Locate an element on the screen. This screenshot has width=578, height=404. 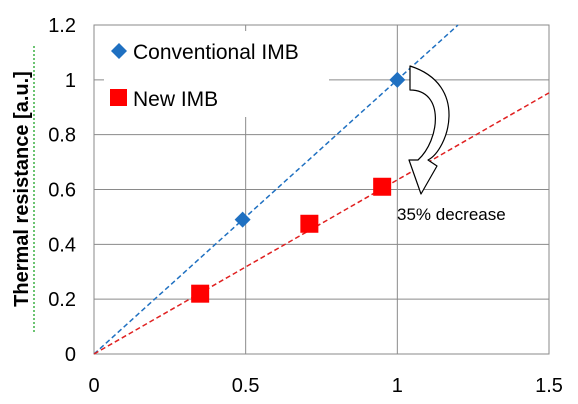
legend-box is located at coordinates (216, 74).